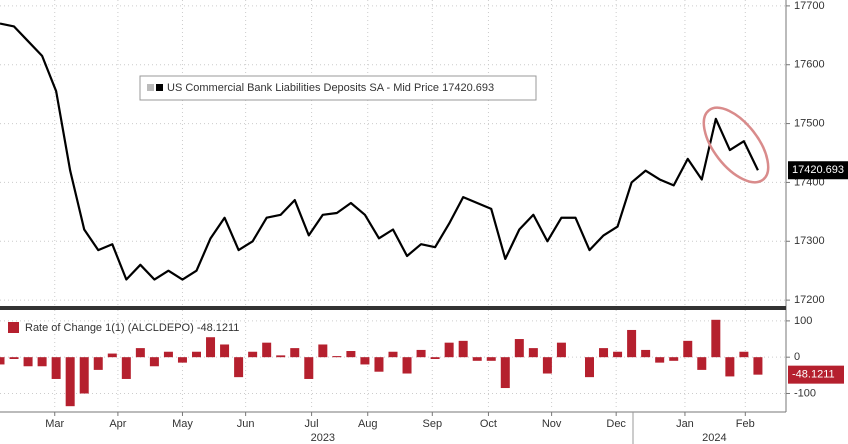 Image resolution: width=848 pixels, height=444 pixels. Describe the element at coordinates (714, 438) in the screenshot. I see `year-label: 2024` at that location.